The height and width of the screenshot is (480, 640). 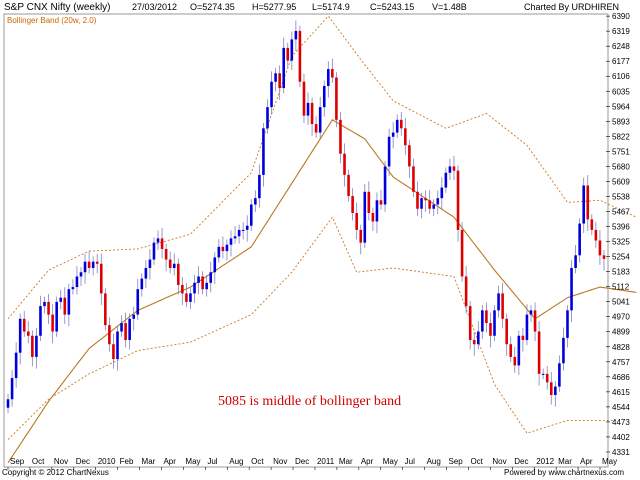 What do you see at coordinates (621, 151) in the screenshot?
I see `y-tick-label: 5751` at bounding box center [621, 151].